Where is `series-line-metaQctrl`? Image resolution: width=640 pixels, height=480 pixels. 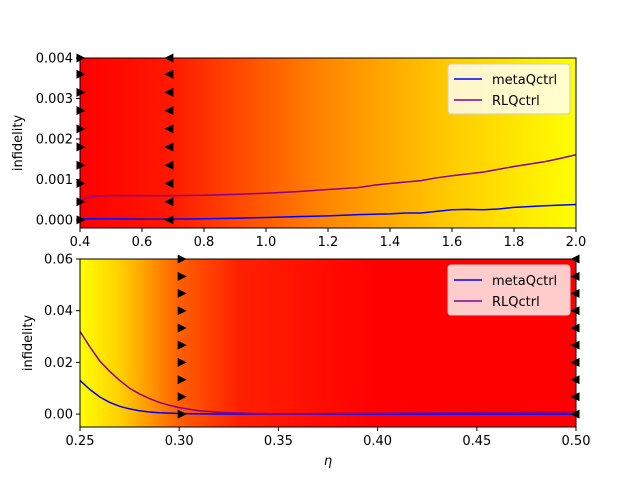
series-line-metaQctrl is located at coordinates (328, 211).